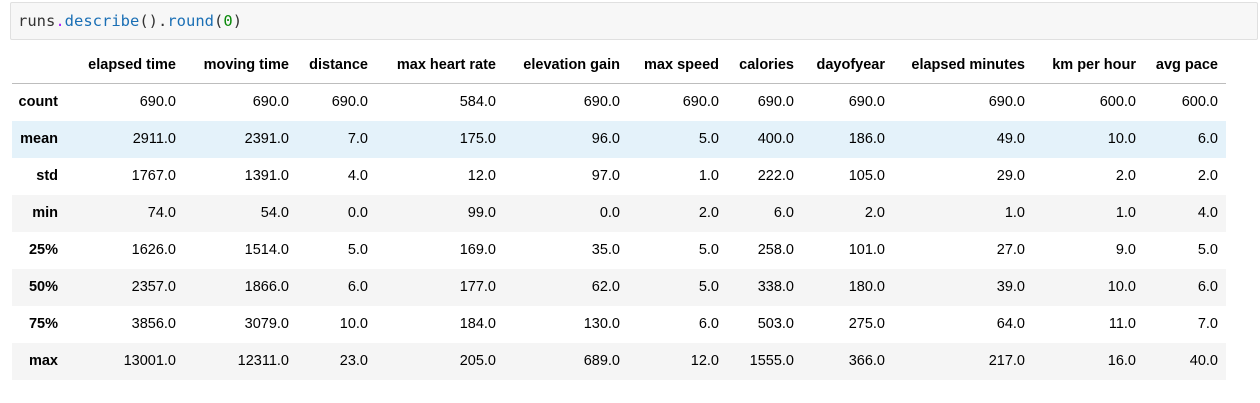  I want to click on table-cell: 96.0, so click(605, 139).